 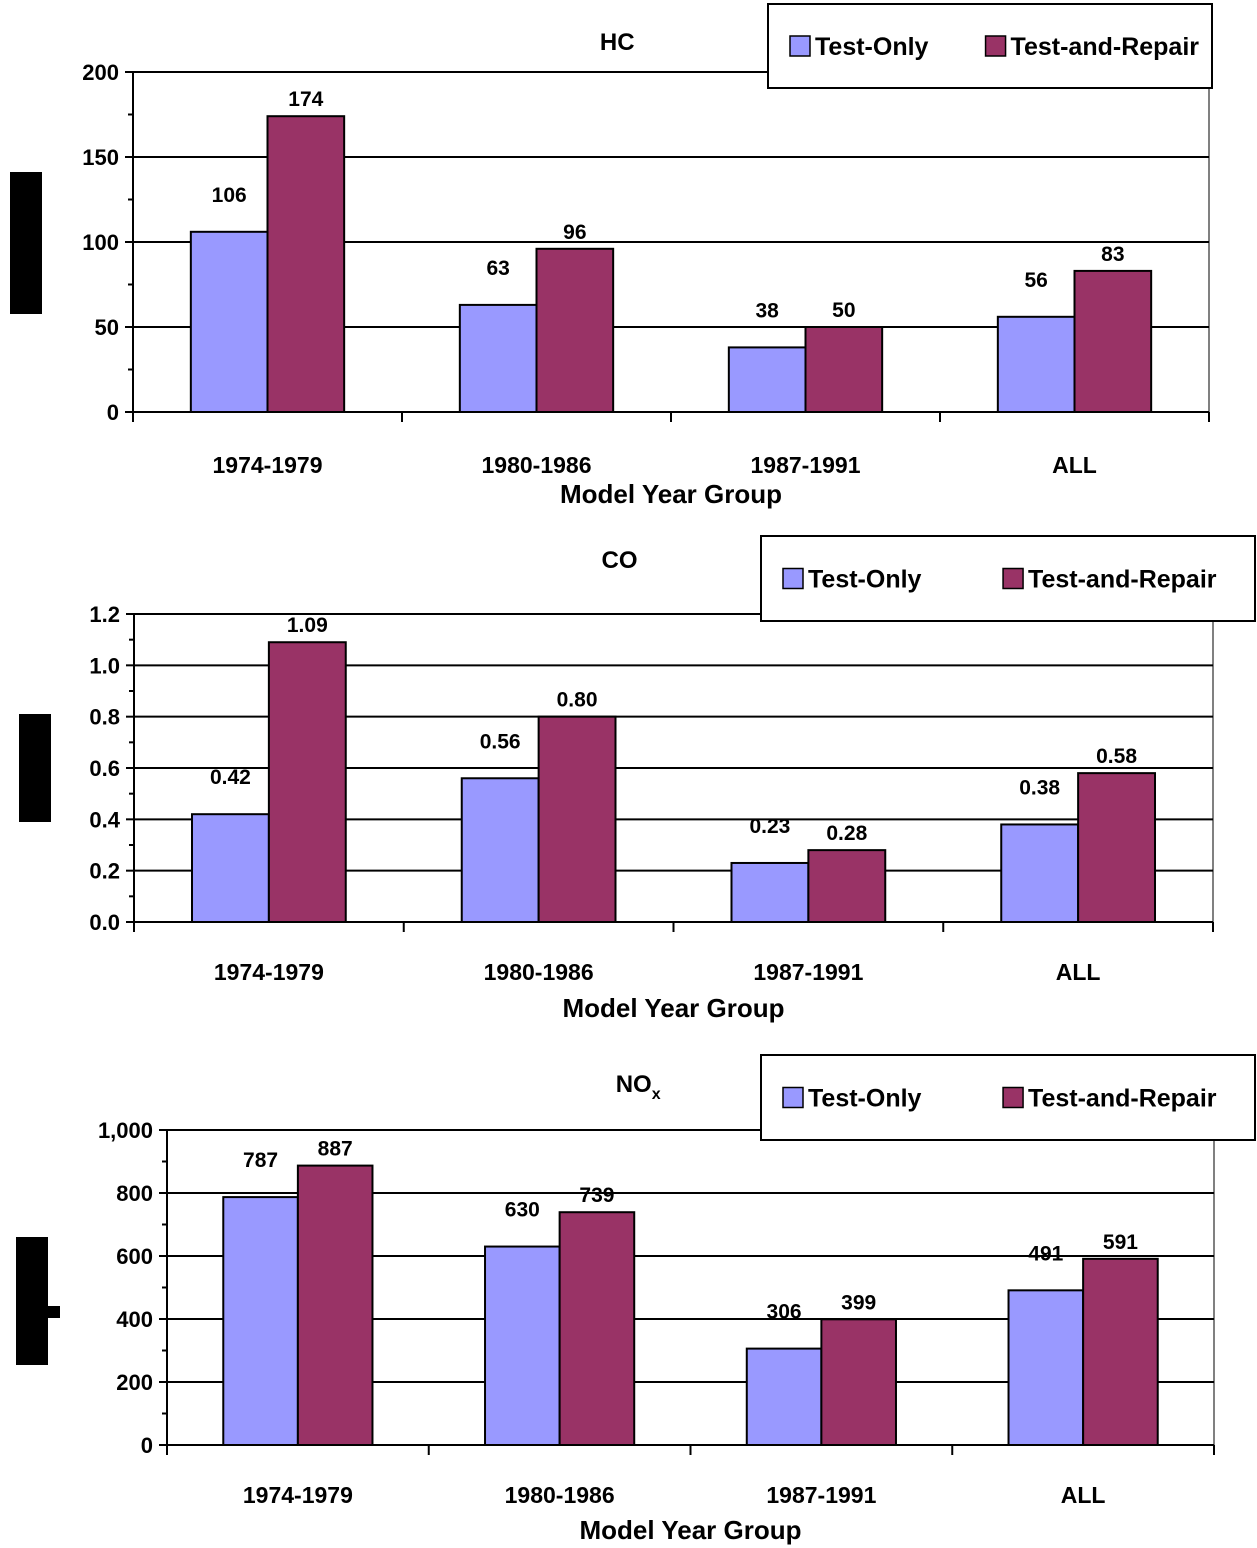 I want to click on y-tick-label: 0.6, so click(x=104, y=768).